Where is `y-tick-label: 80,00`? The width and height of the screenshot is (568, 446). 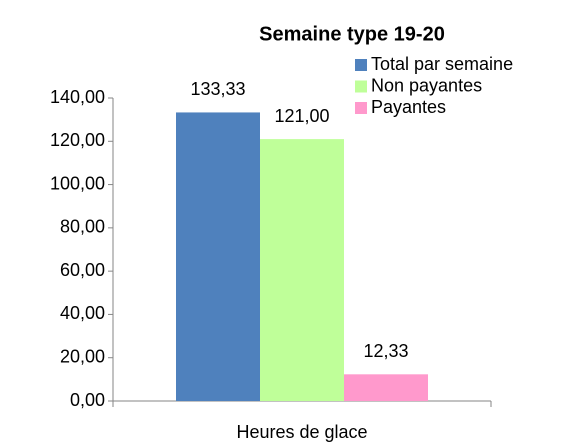 y-tick-label: 80,00 is located at coordinates (82, 227).